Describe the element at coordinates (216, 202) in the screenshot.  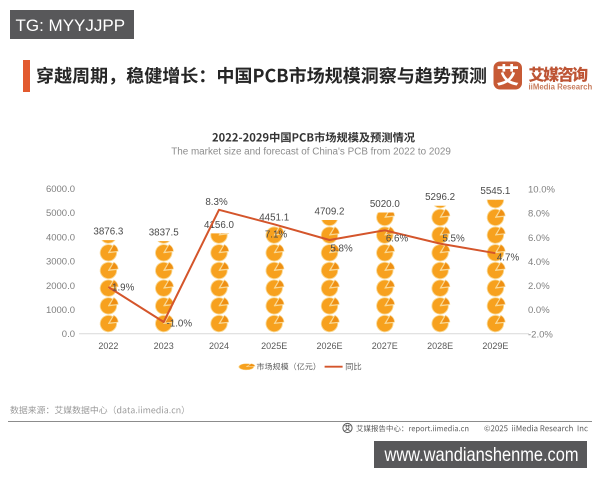
I see `svg-text: 8.3%` at that location.